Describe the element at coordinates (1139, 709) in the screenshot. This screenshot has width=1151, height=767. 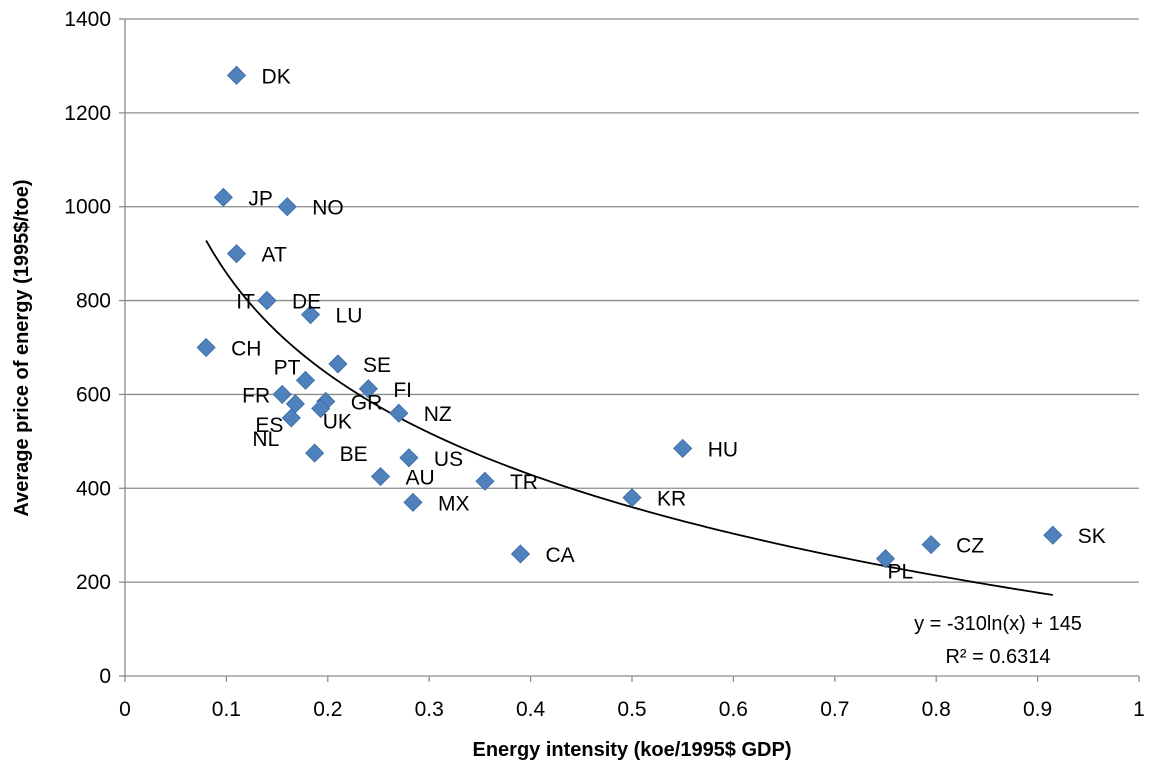
I see `x-tick-label: 1` at that location.